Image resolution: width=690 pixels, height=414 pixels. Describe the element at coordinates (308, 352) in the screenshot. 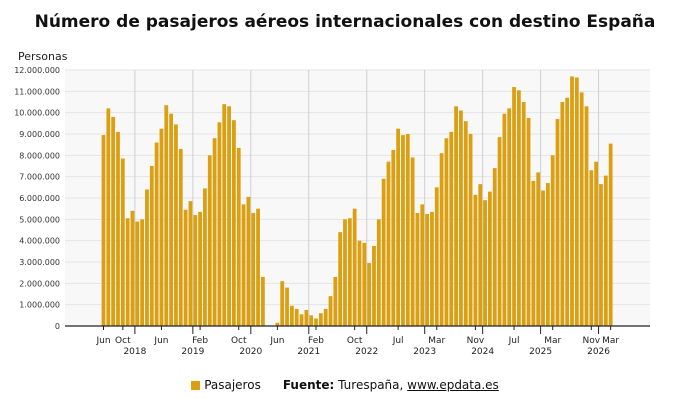

I see `x-year-label: 2021` at that location.